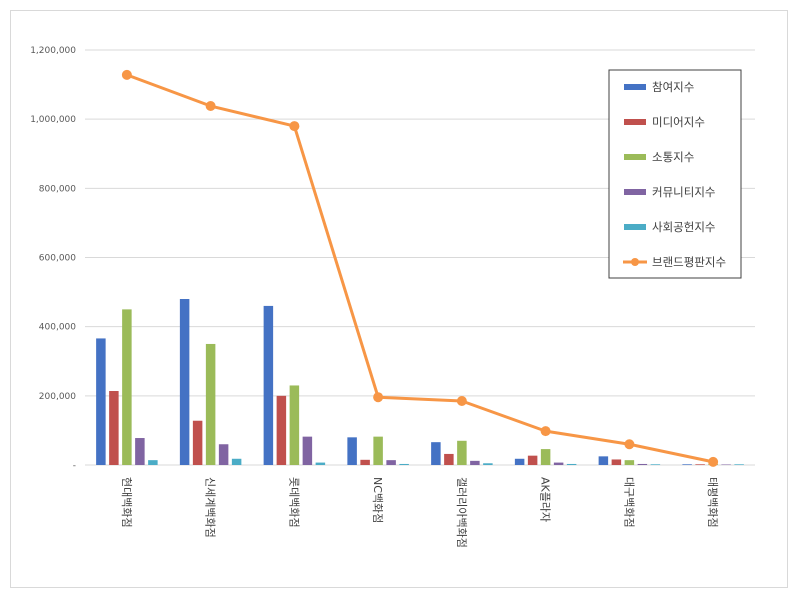 Image resolution: width=800 pixels, height=599 pixels. I want to click on y-tick-label: 800,000, so click(57, 189).